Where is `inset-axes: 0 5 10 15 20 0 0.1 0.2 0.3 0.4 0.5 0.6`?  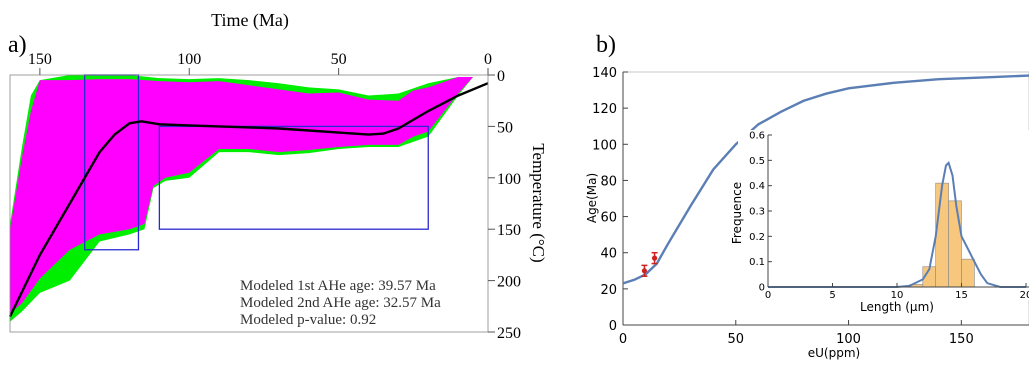
inset-axes: 0 5 10 15 20 0 0.1 0.2 0.3 0.4 0.5 0.6 is located at coordinates (889, 216).